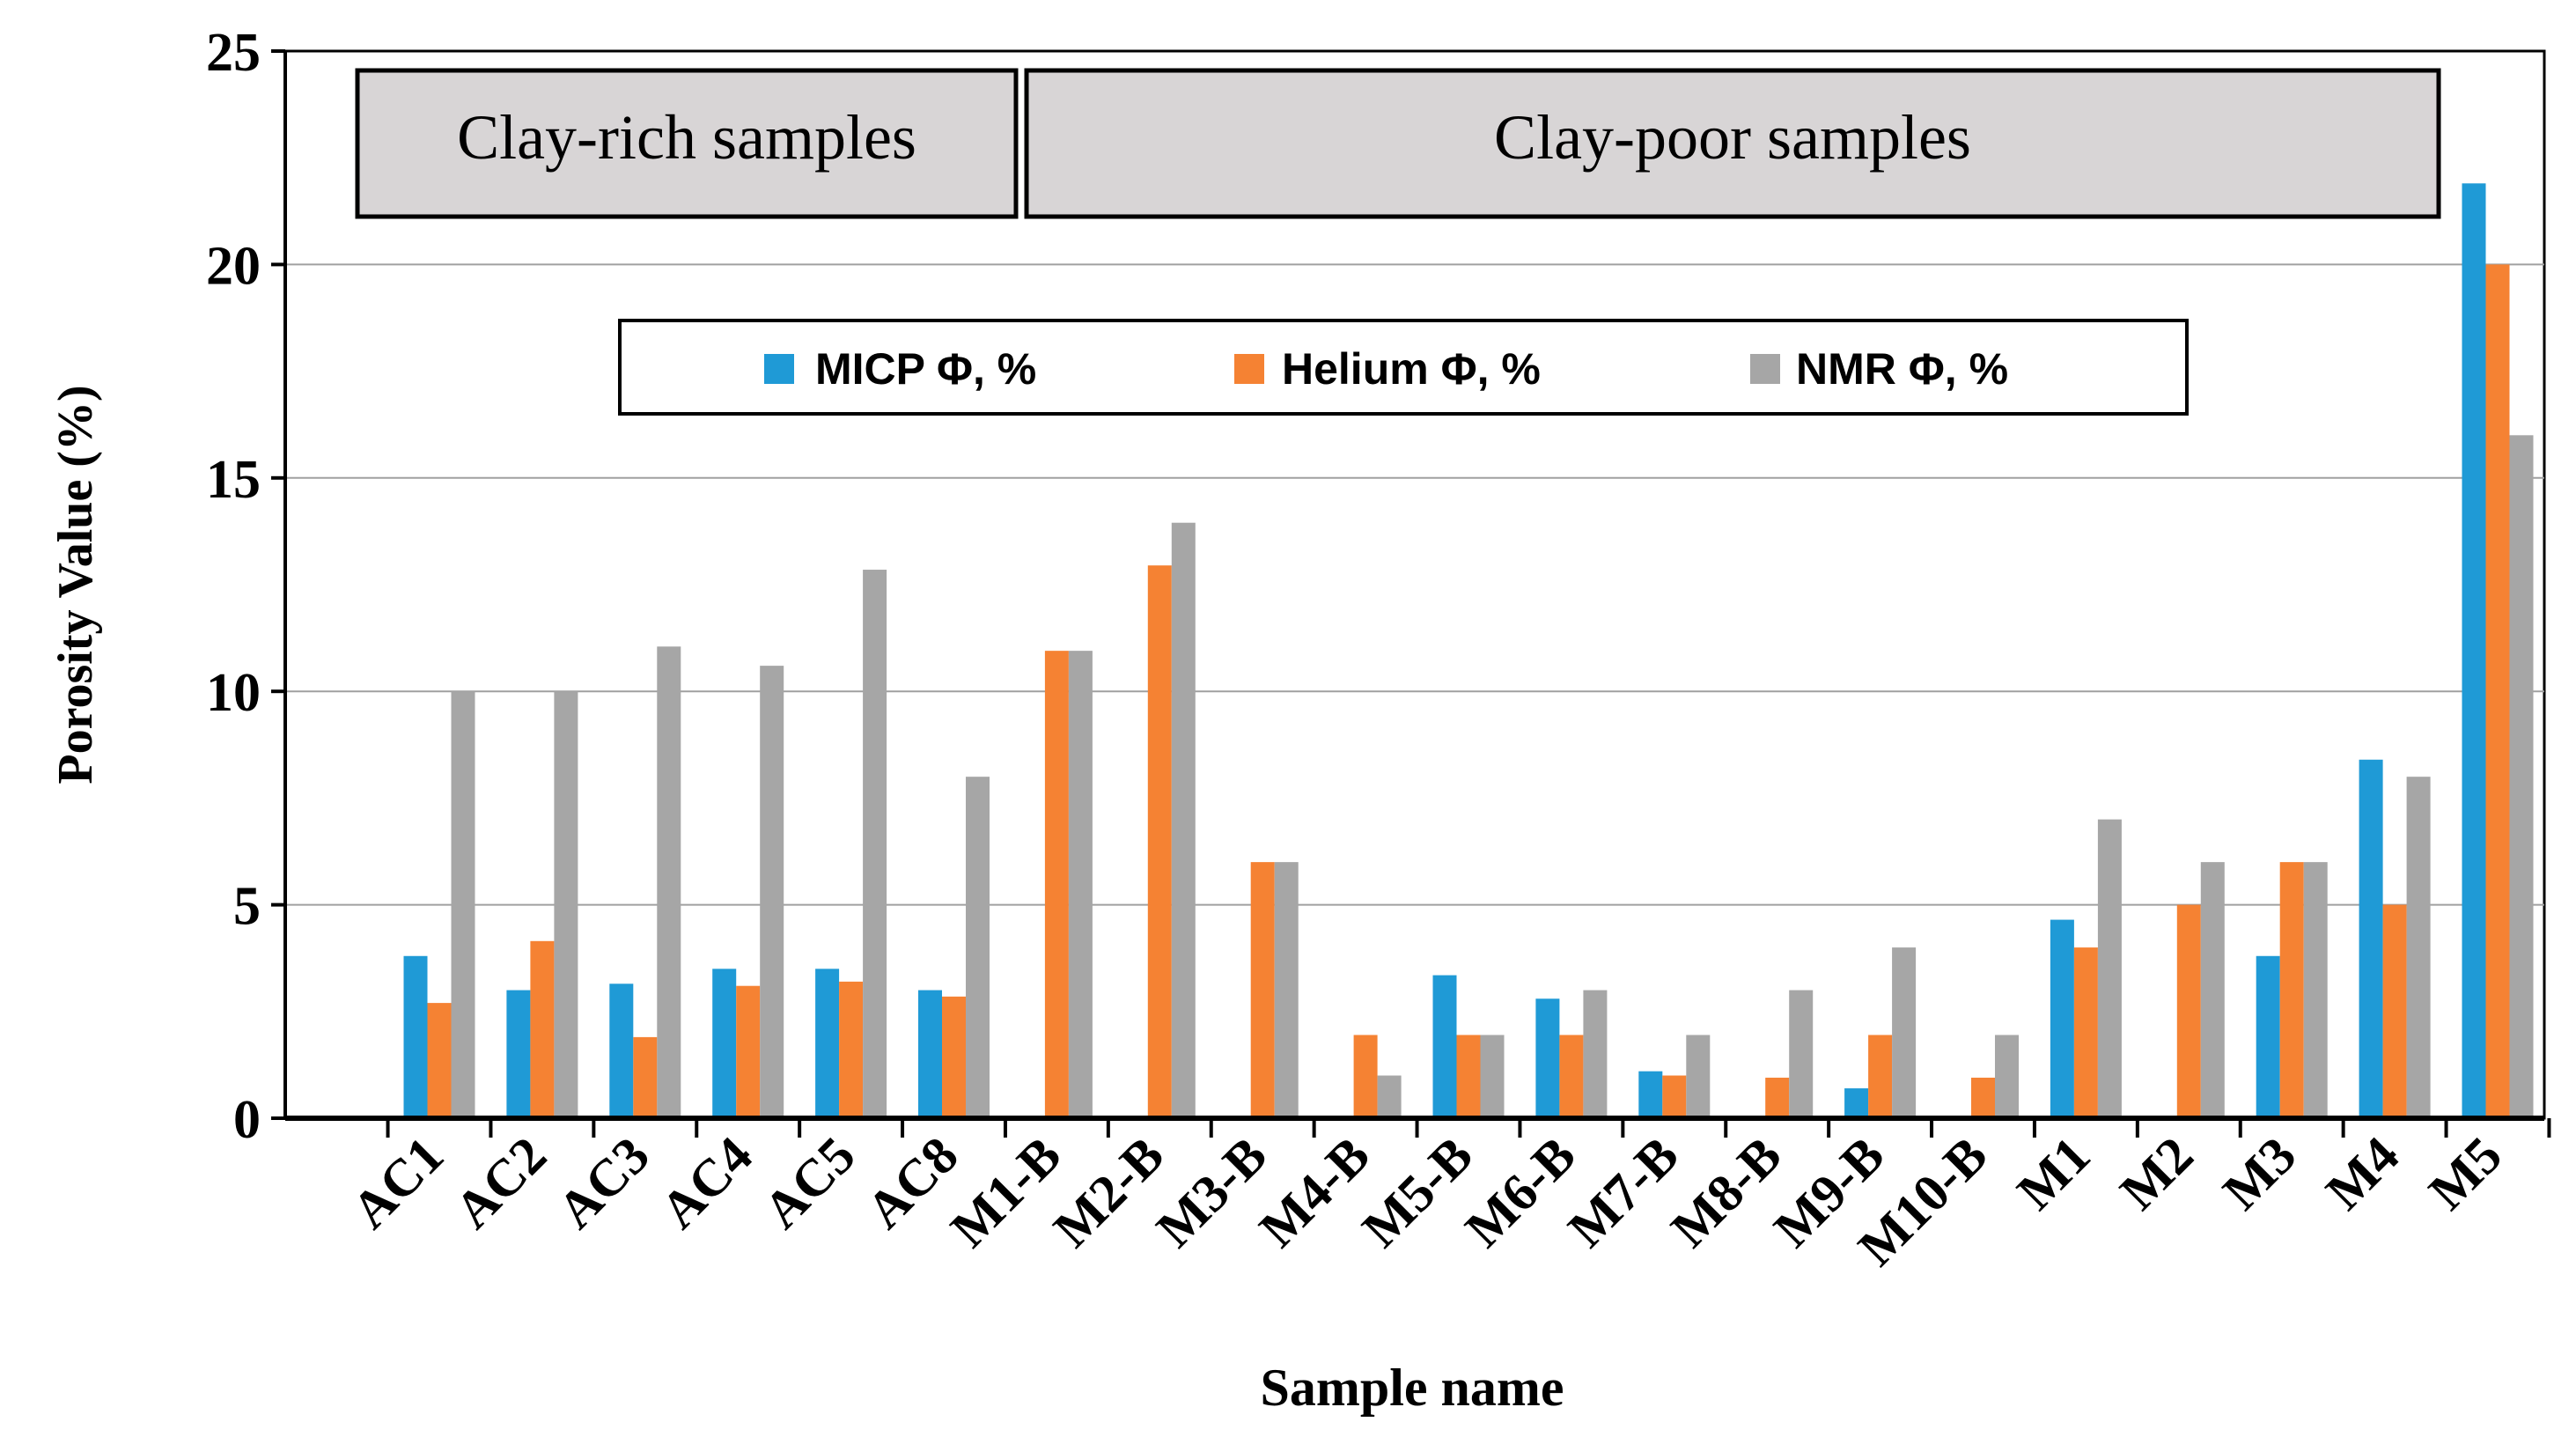 The image size is (2576, 1444). I want to click on bar-nmr-m7-b, so click(1699, 1076).